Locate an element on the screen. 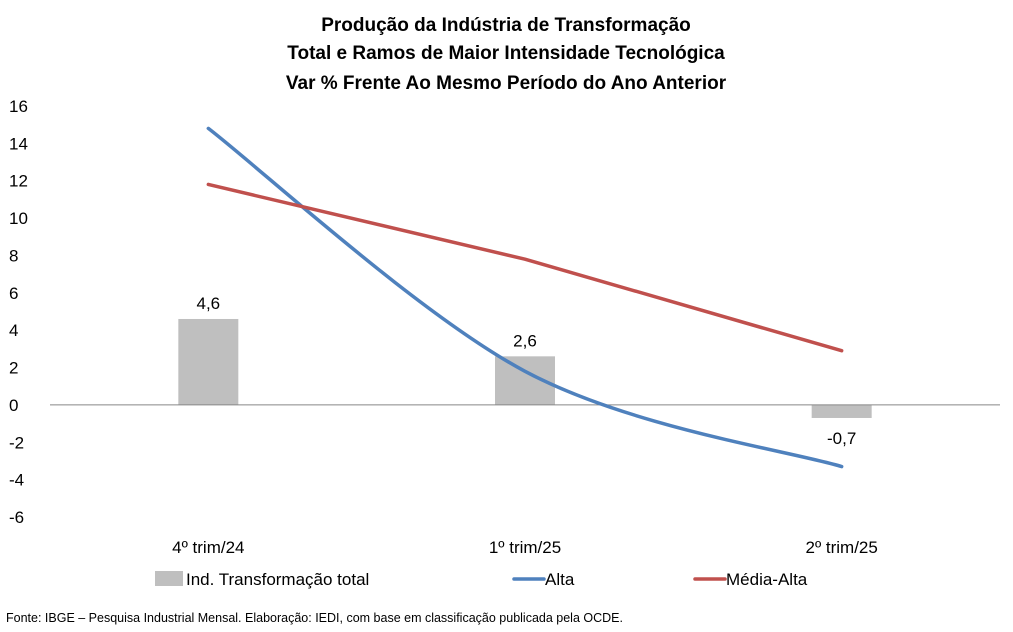 The image size is (1013, 632). y-tick-label: 4 is located at coordinates (13, 330).